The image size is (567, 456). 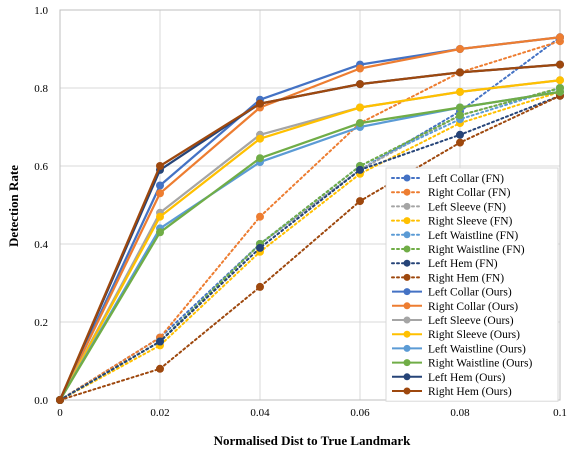 I want to click on x-tick-label: 0.02, so click(x=159, y=413).